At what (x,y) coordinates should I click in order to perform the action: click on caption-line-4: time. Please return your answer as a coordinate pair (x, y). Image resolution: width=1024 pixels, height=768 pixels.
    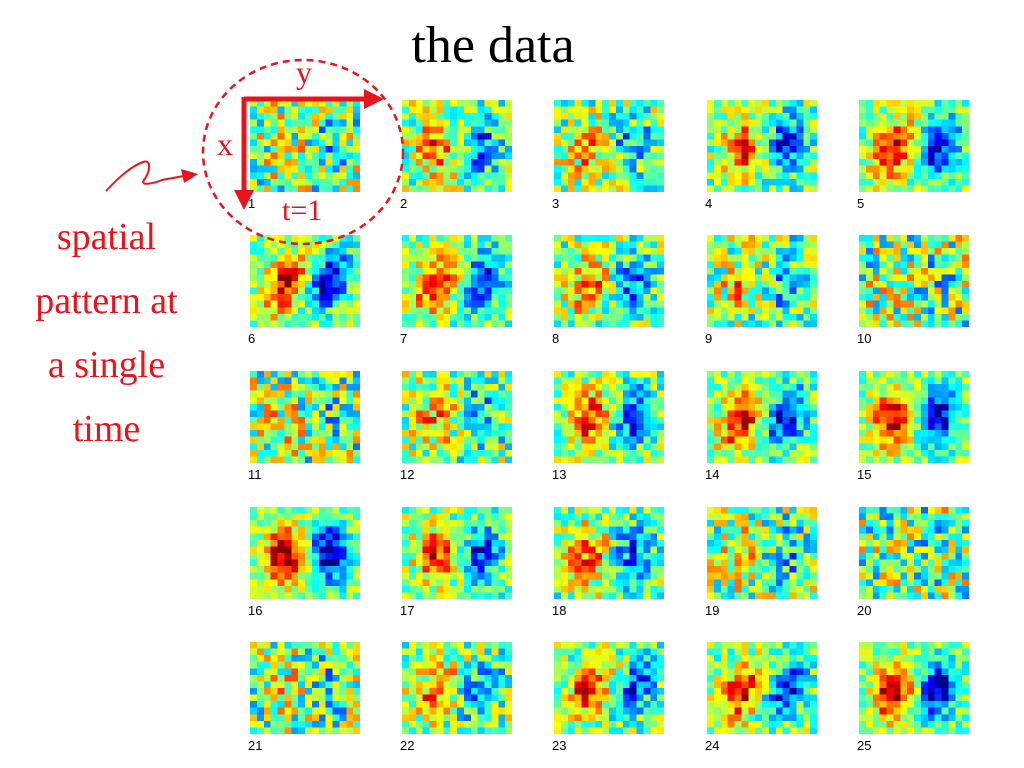
    Looking at the image, I should click on (106, 429).